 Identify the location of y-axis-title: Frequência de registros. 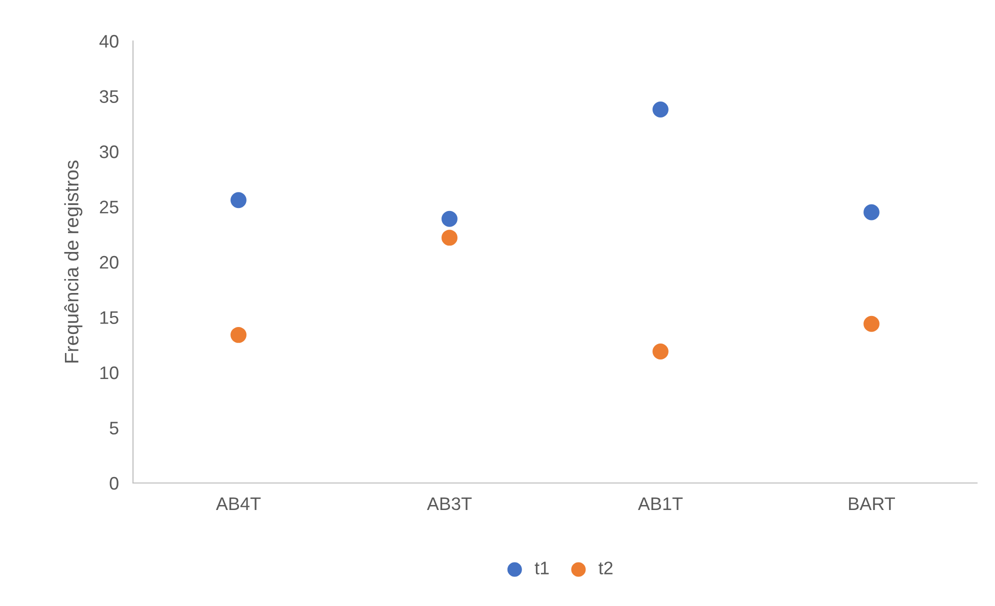
(73, 261).